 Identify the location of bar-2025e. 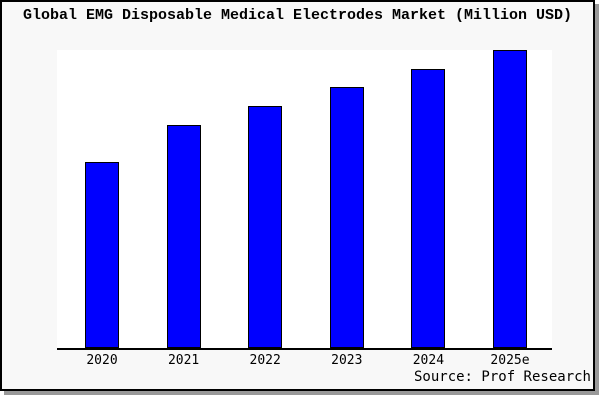
(510, 199).